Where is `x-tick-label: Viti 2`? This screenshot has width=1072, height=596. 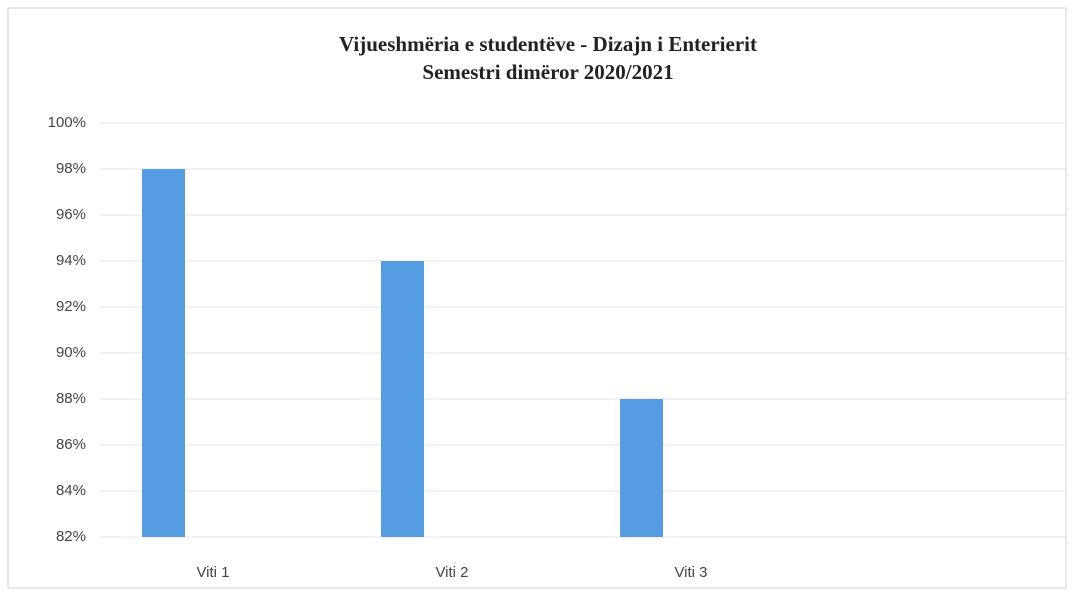 x-tick-label: Viti 2 is located at coordinates (451, 572).